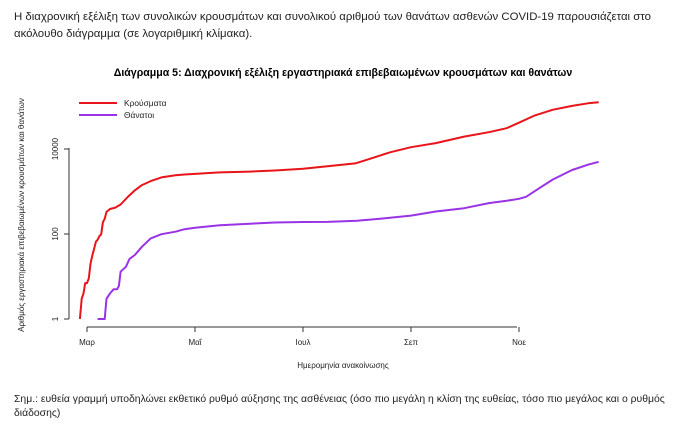 The image size is (687, 434). What do you see at coordinates (55, 148) in the screenshot?
I see `y-tick-label: 10000` at bounding box center [55, 148].